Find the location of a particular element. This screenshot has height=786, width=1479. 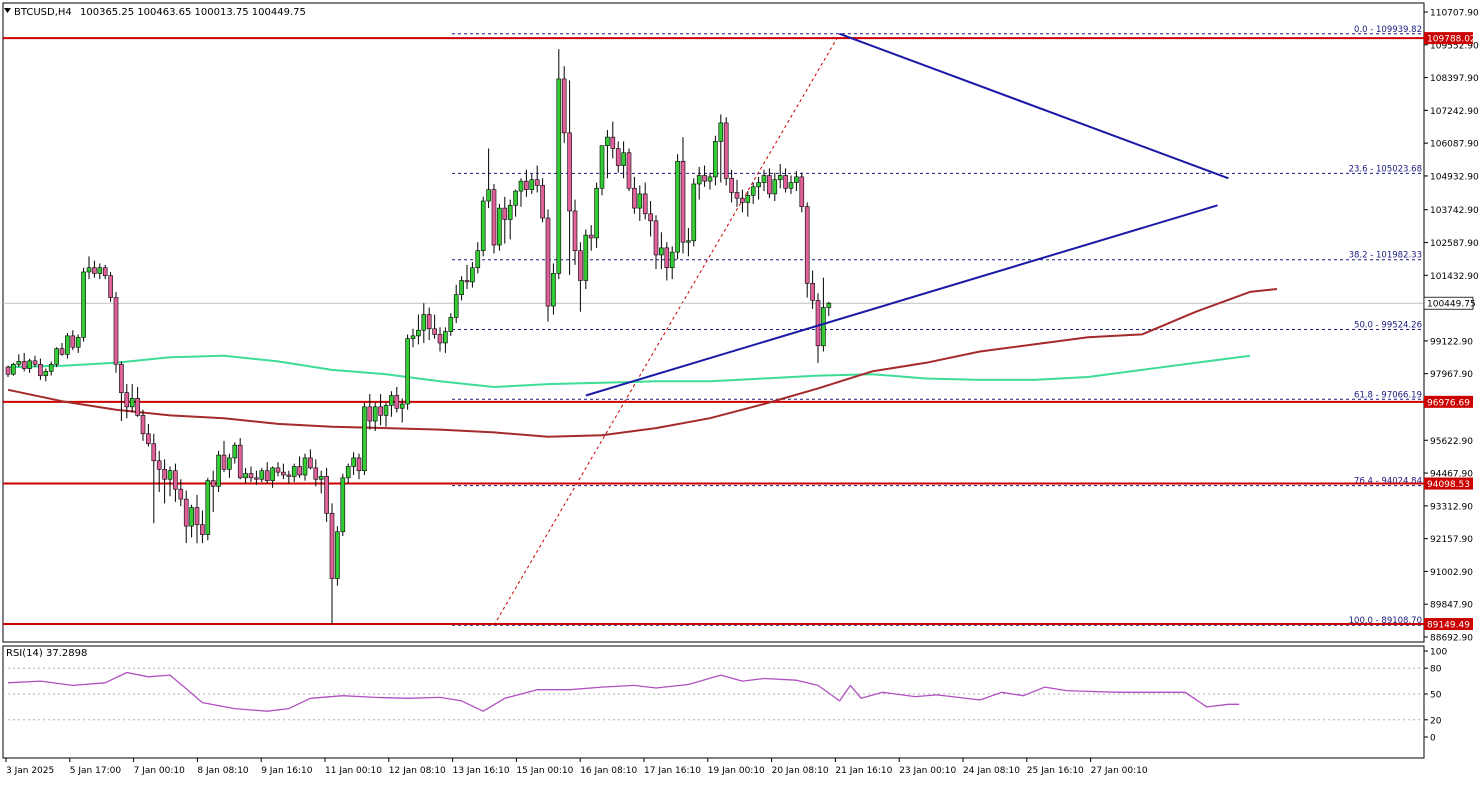

price-tick-label: 110707.90 is located at coordinates (1454, 14).